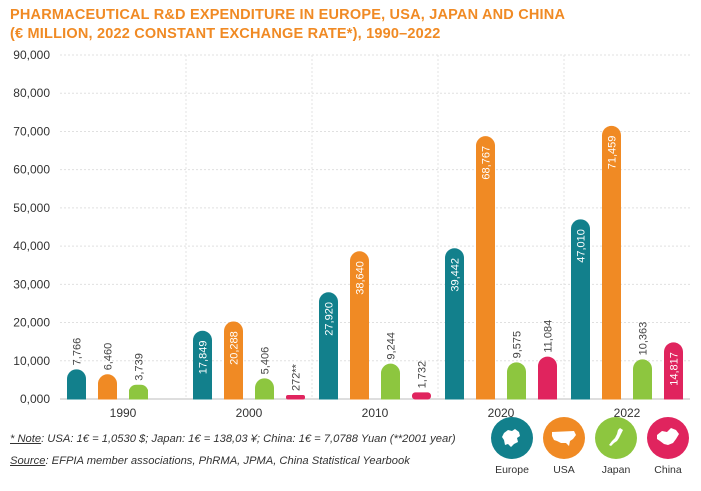  Describe the element at coordinates (582, 246) in the screenshot. I see `data-label-europe-2022: 47,010` at that location.